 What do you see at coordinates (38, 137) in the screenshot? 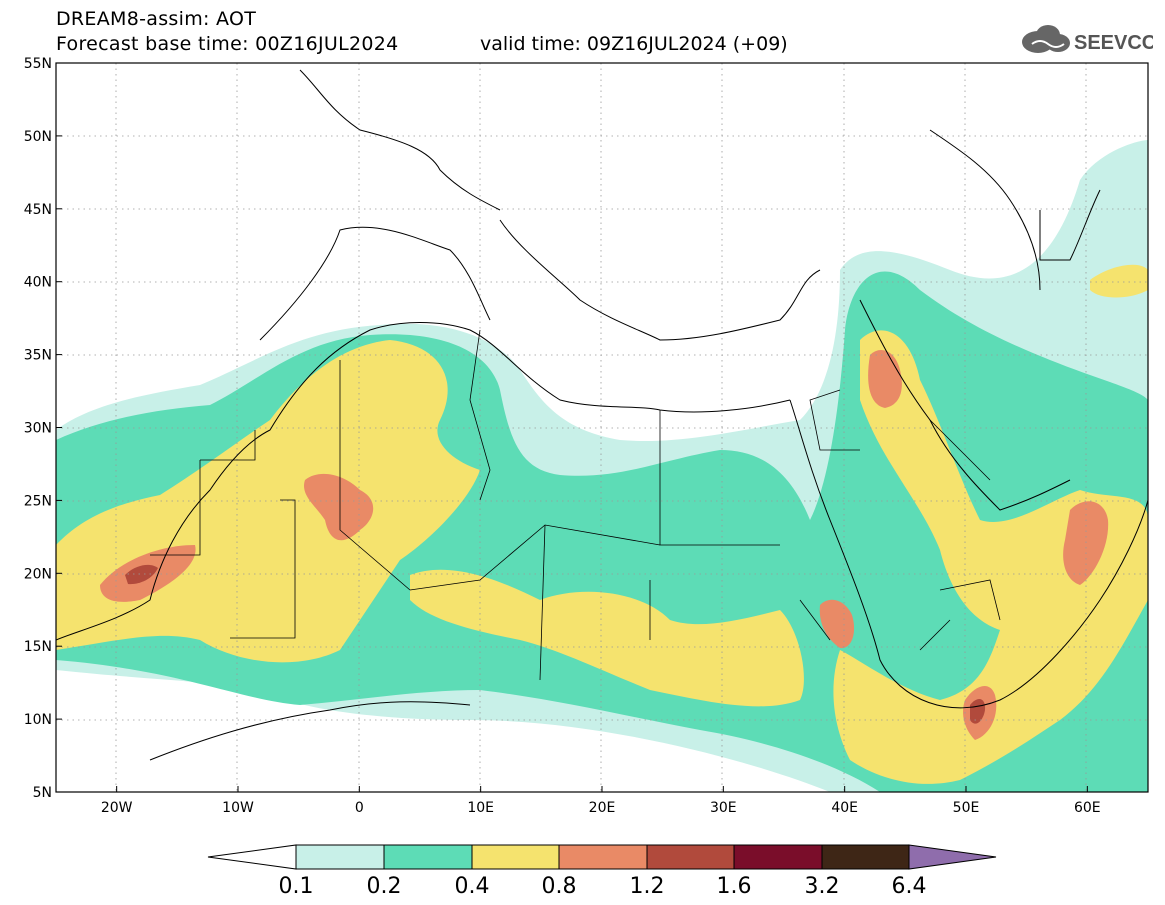
I see `lat-tick-label: 50N` at bounding box center [38, 137].